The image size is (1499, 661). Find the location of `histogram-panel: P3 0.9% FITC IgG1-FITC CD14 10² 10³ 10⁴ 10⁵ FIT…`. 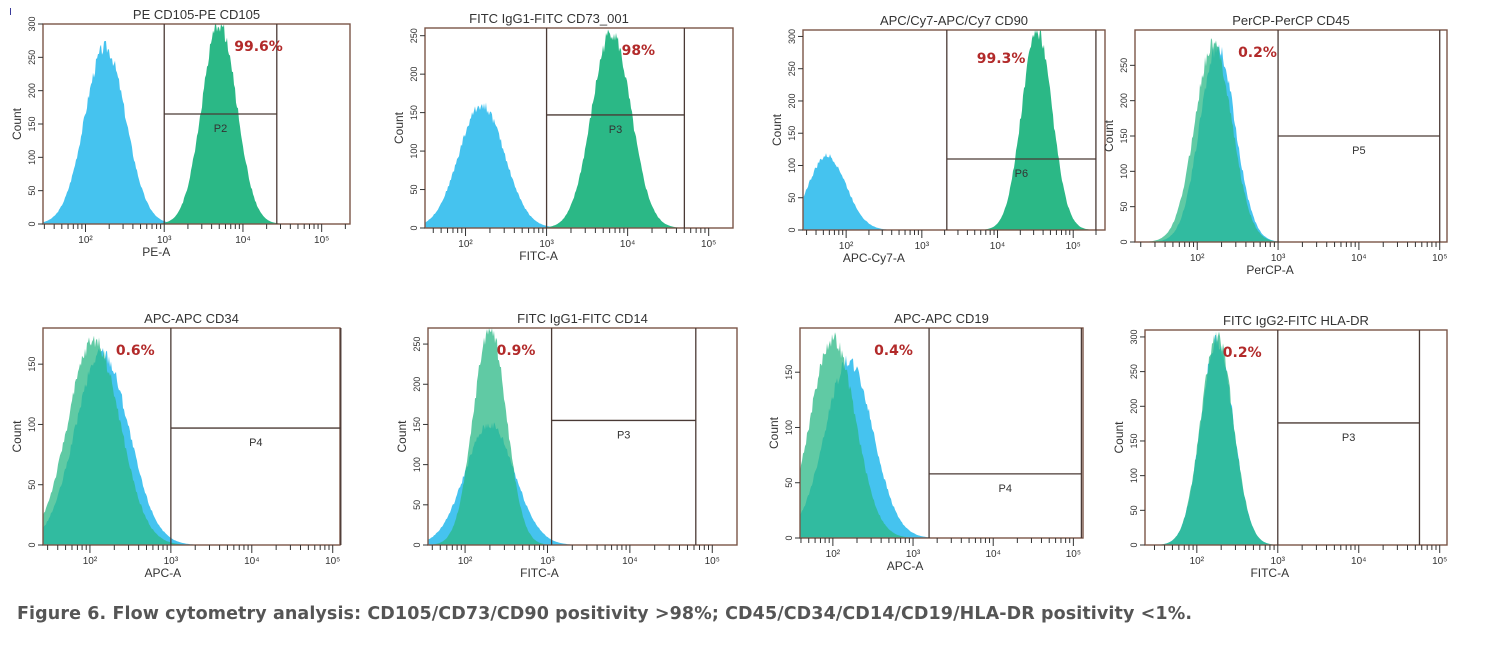

histogram-panel: P3 0.9% FITC IgG1-FITC CD14 10² 10³ 10⁴ 10⁵ FIT… is located at coordinates (566, 445).